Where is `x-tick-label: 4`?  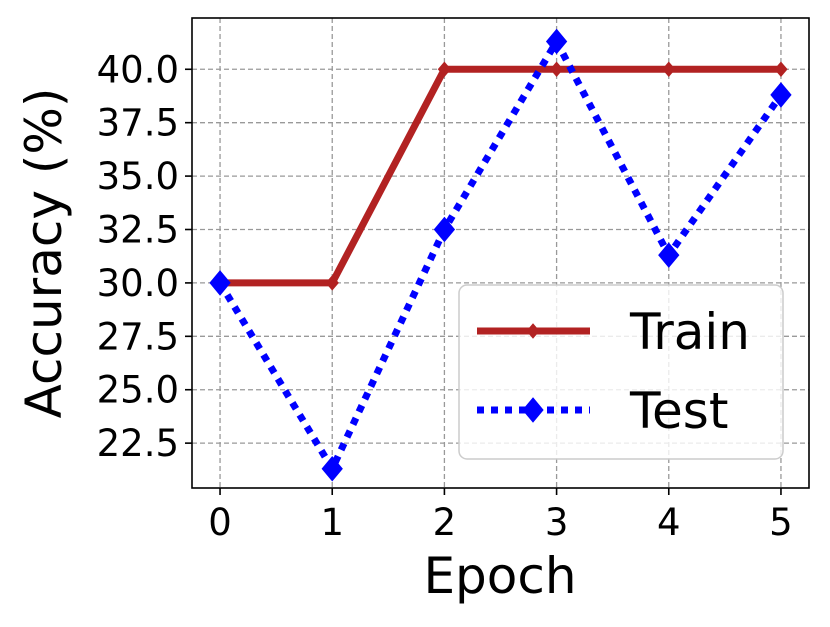 x-tick-label: 4 is located at coordinates (669, 522).